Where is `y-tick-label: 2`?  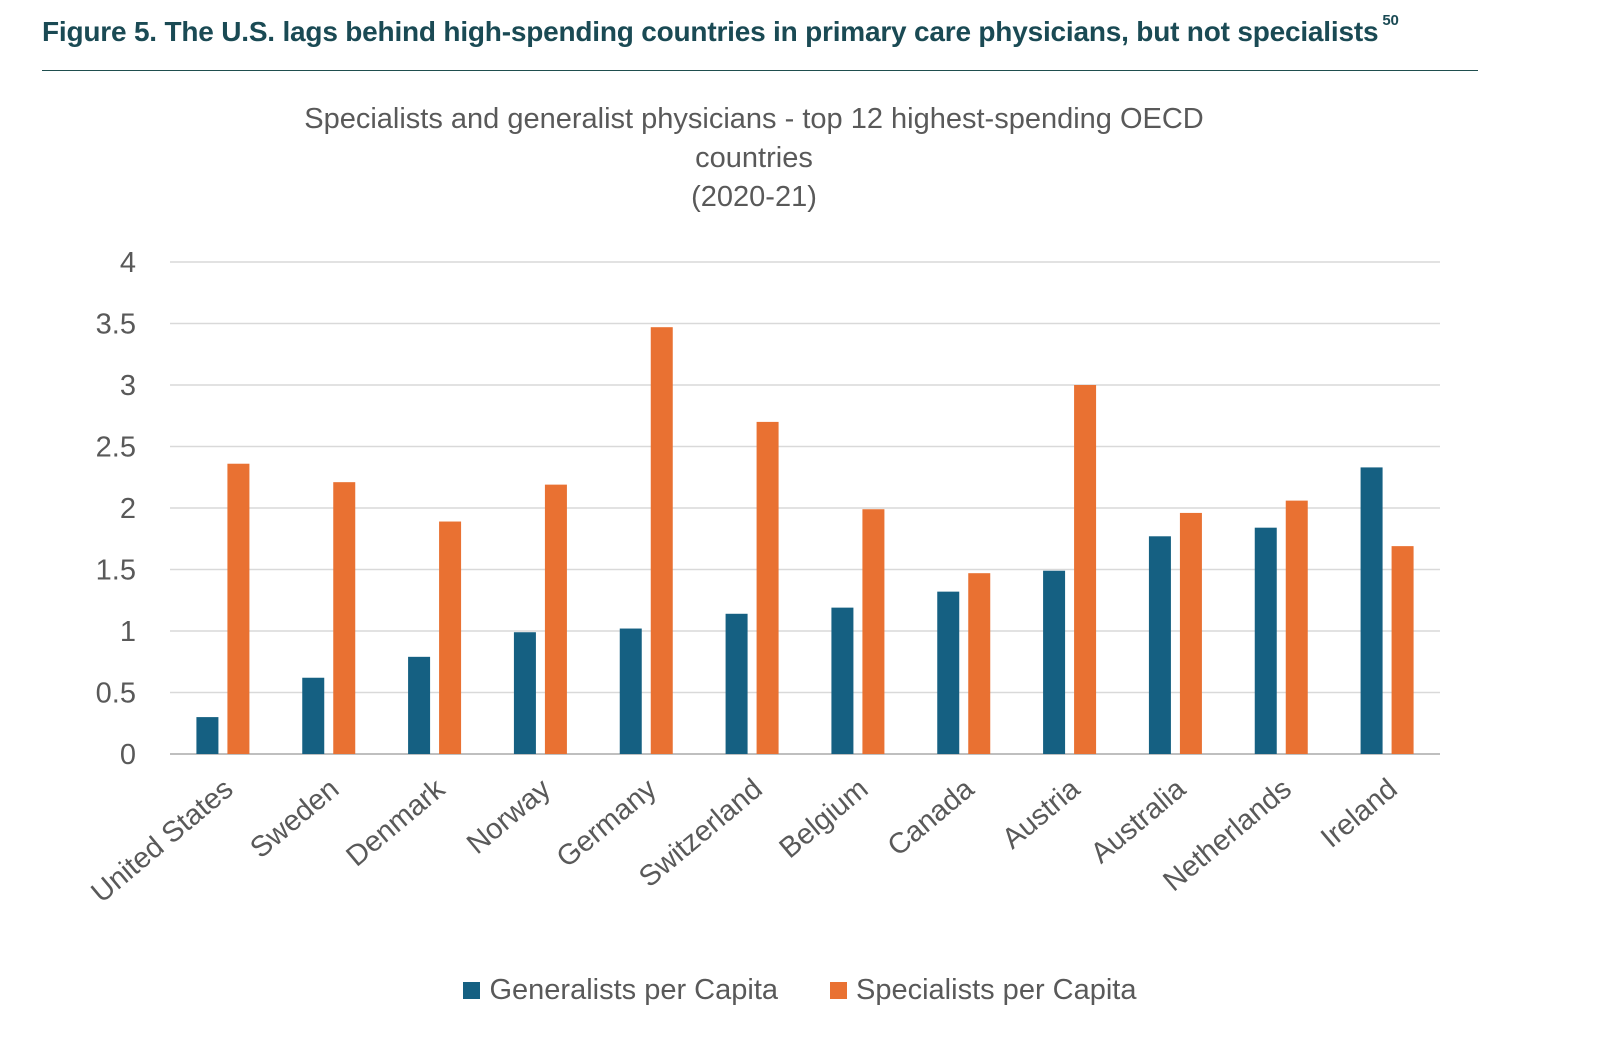 y-tick-label: 2 is located at coordinates (128, 509).